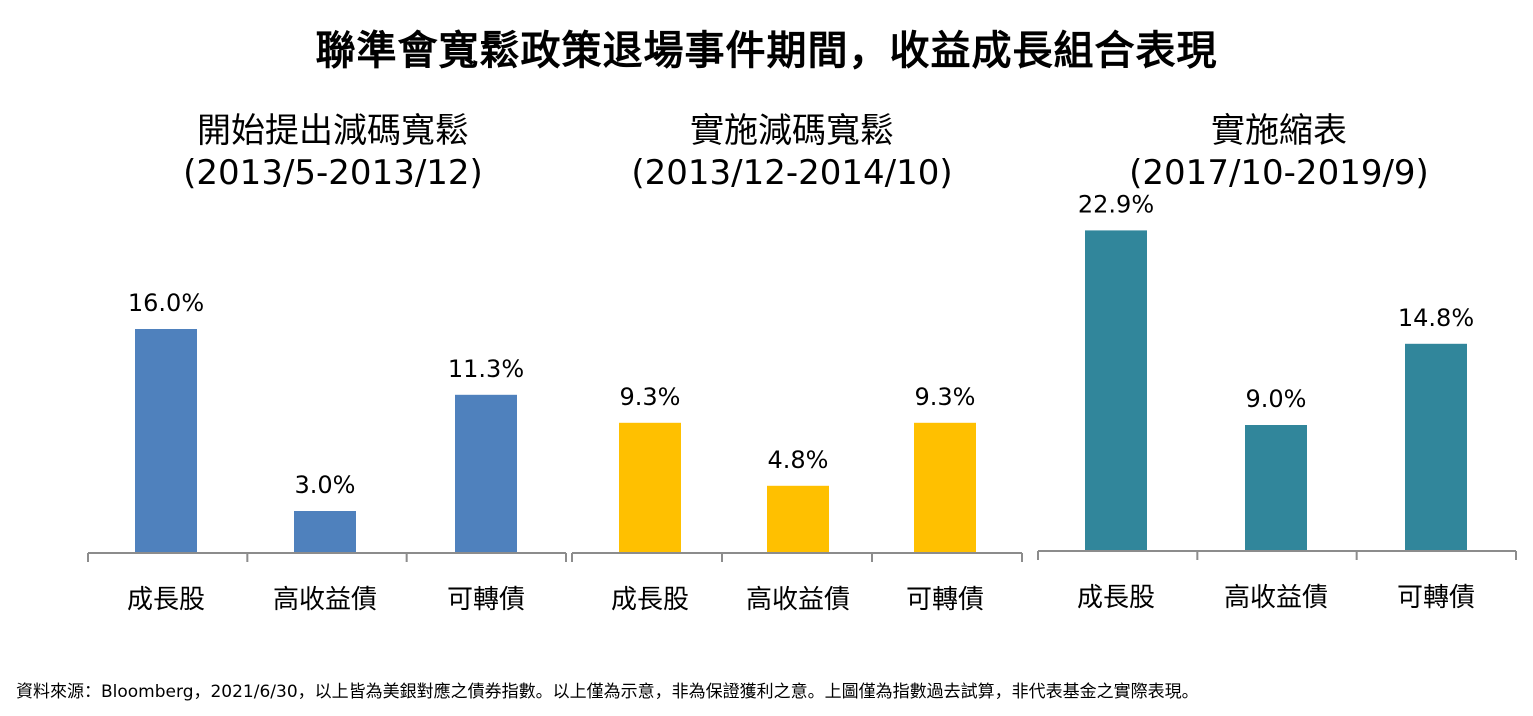 This screenshot has width=1533, height=716. I want to click on category-label-panel1-2: 高收益債, so click(325, 600).